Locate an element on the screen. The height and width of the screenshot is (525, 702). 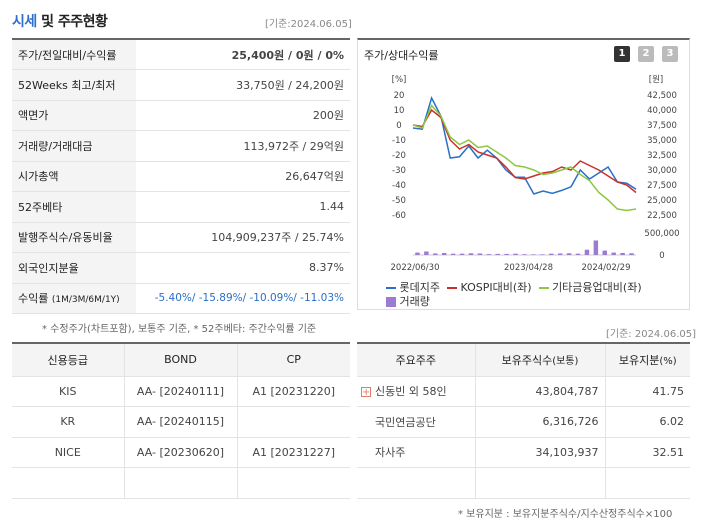
sise-value: 26,647억원 is located at coordinates (243, 176).